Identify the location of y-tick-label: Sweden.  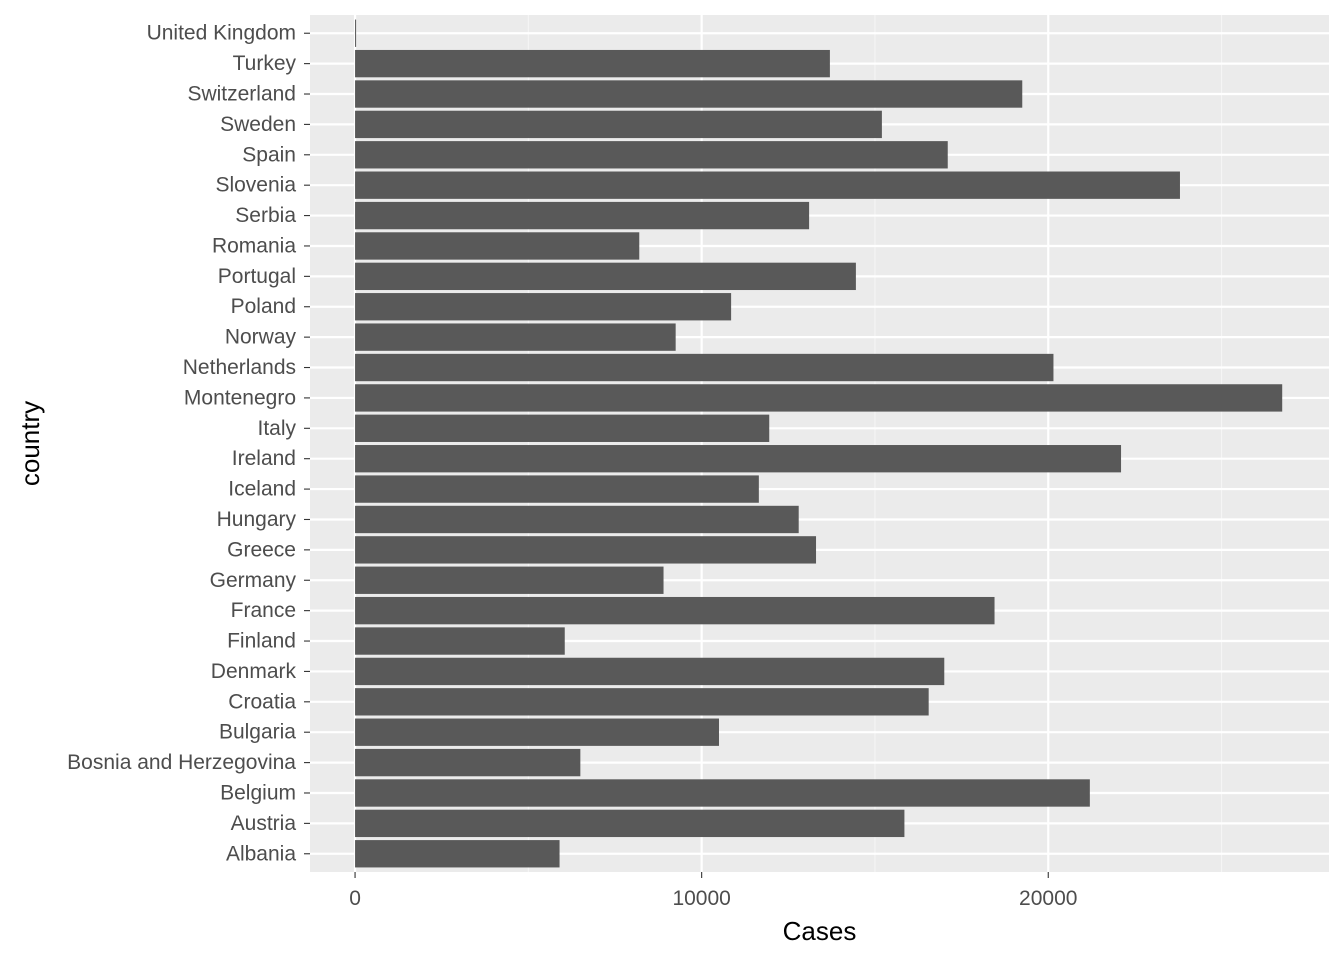
(258, 124).